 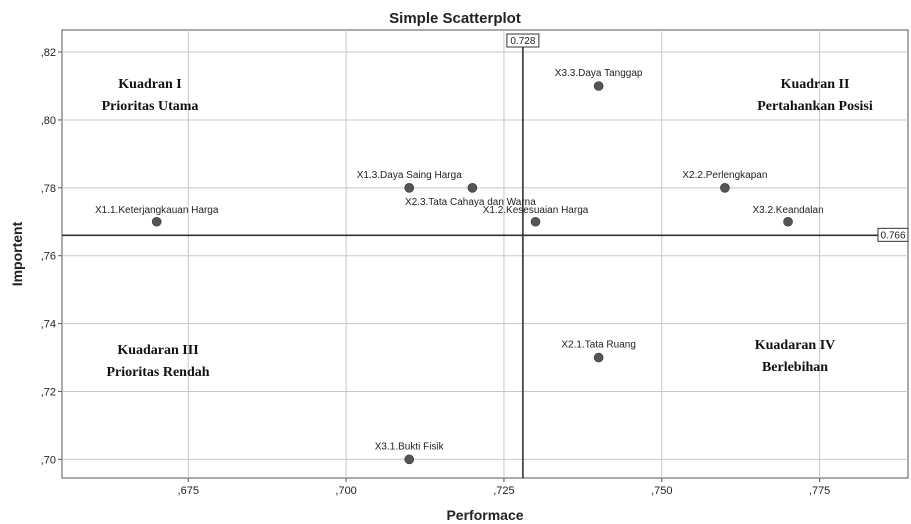 What do you see at coordinates (48, 392) in the screenshot?
I see `y-tick-label: ,72` at bounding box center [48, 392].